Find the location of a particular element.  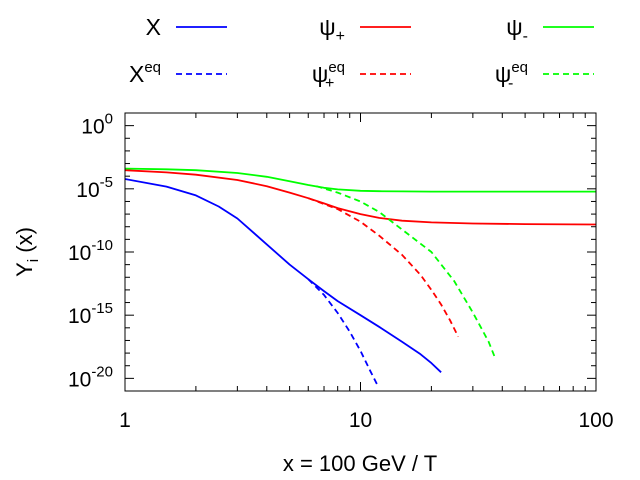

y-tick-label-exp: -10 is located at coordinates (102, 245).